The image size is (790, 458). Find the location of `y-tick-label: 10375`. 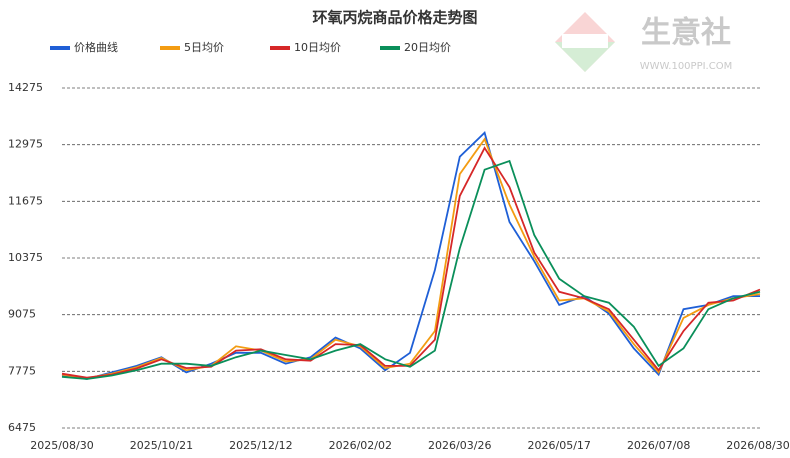

y-tick-label: 10375 is located at coordinates (25, 257).